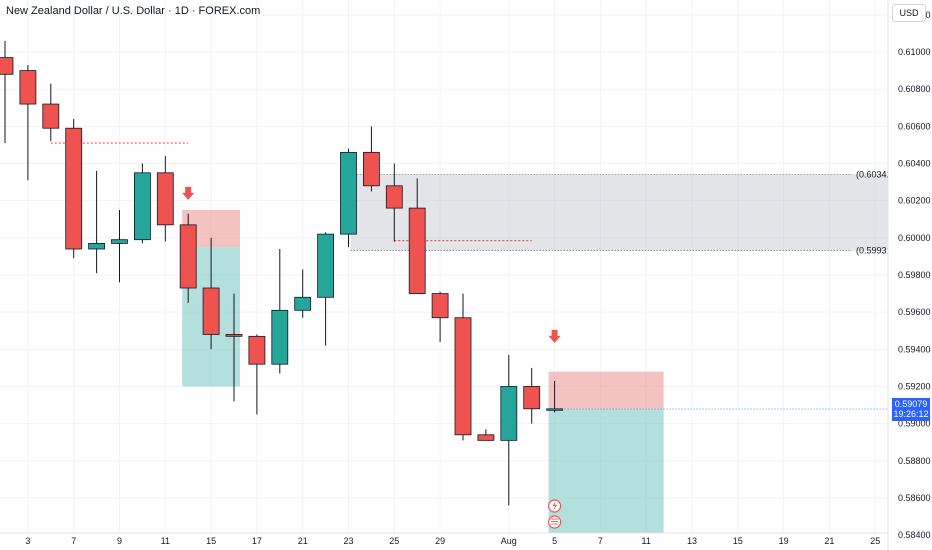  Describe the element at coordinates (914, 238) in the screenshot. I see `price-tick-label: 0.60000` at that location.